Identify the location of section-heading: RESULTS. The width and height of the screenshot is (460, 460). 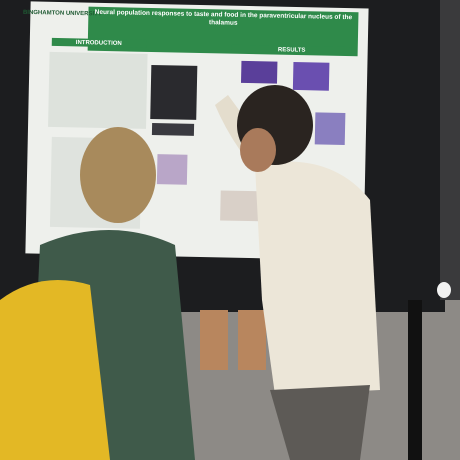
(292, 50).